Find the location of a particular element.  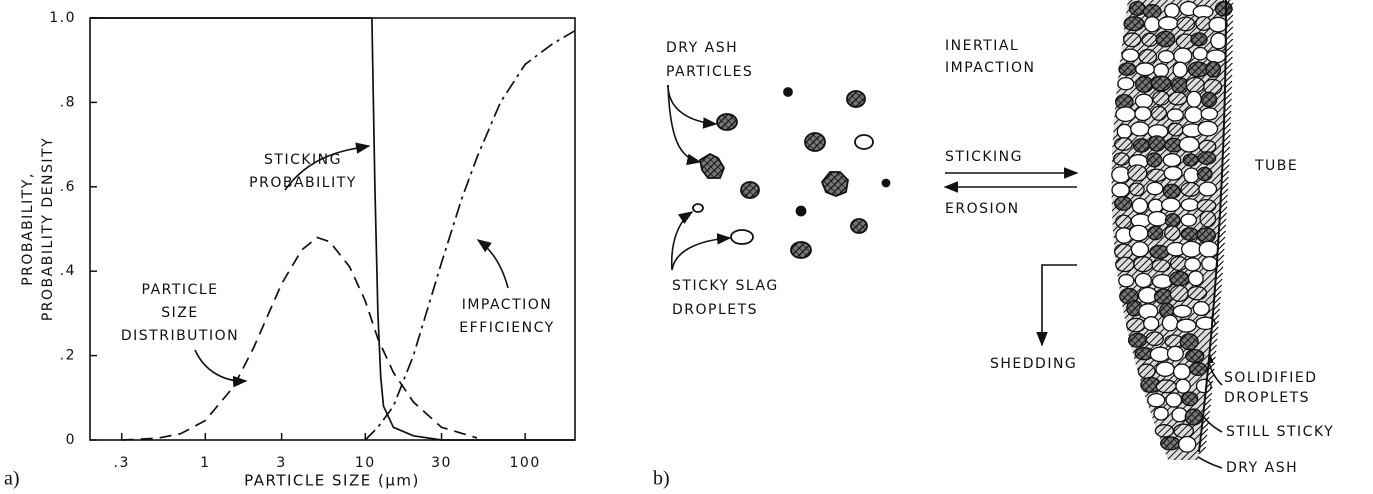

diagram-label: TUBE is located at coordinates (1276, 166).